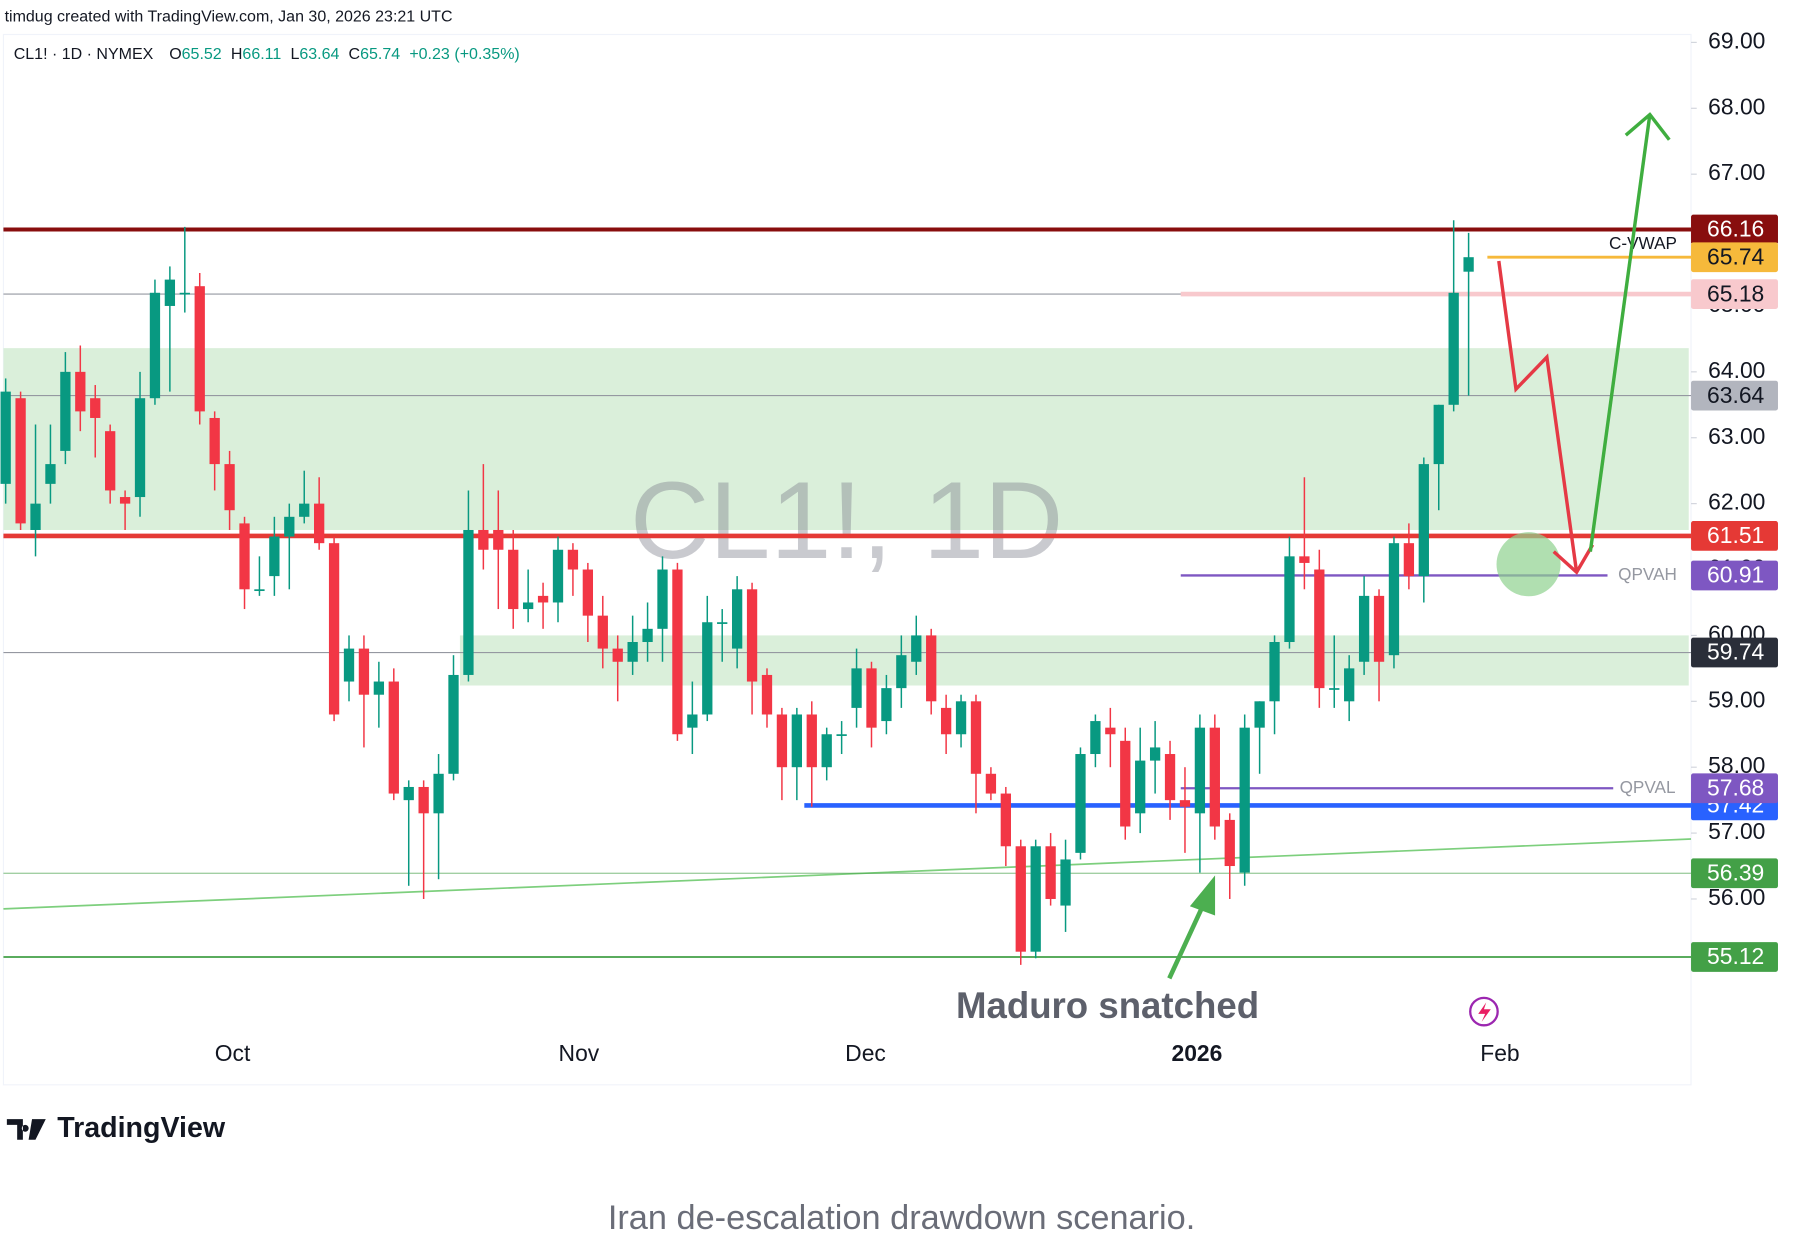 The width and height of the screenshot is (1794, 1252). What do you see at coordinates (175, 54) in the screenshot?
I see `legend-key: O` at bounding box center [175, 54].